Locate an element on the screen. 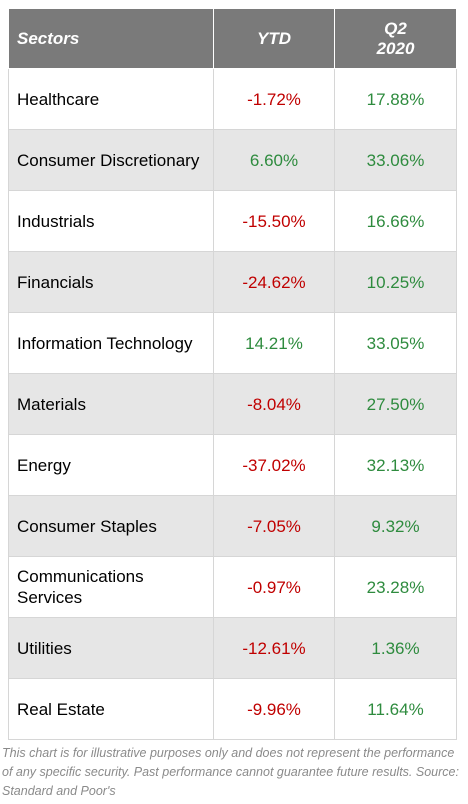  ytd-value: -1.72% is located at coordinates (274, 99).